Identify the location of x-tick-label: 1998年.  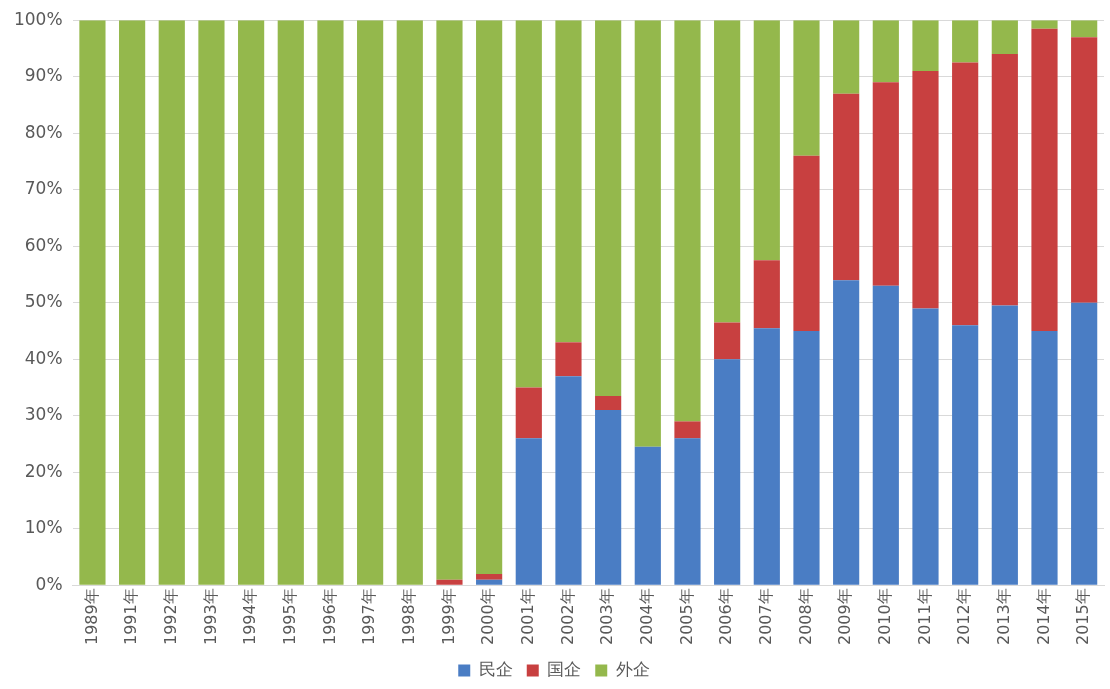
(408, 616).